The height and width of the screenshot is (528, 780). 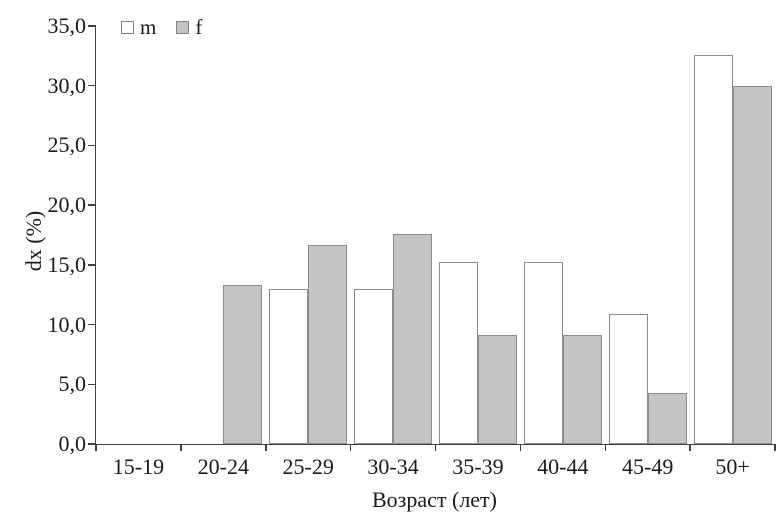 I want to click on legend-item-f: f, so click(x=189, y=27).